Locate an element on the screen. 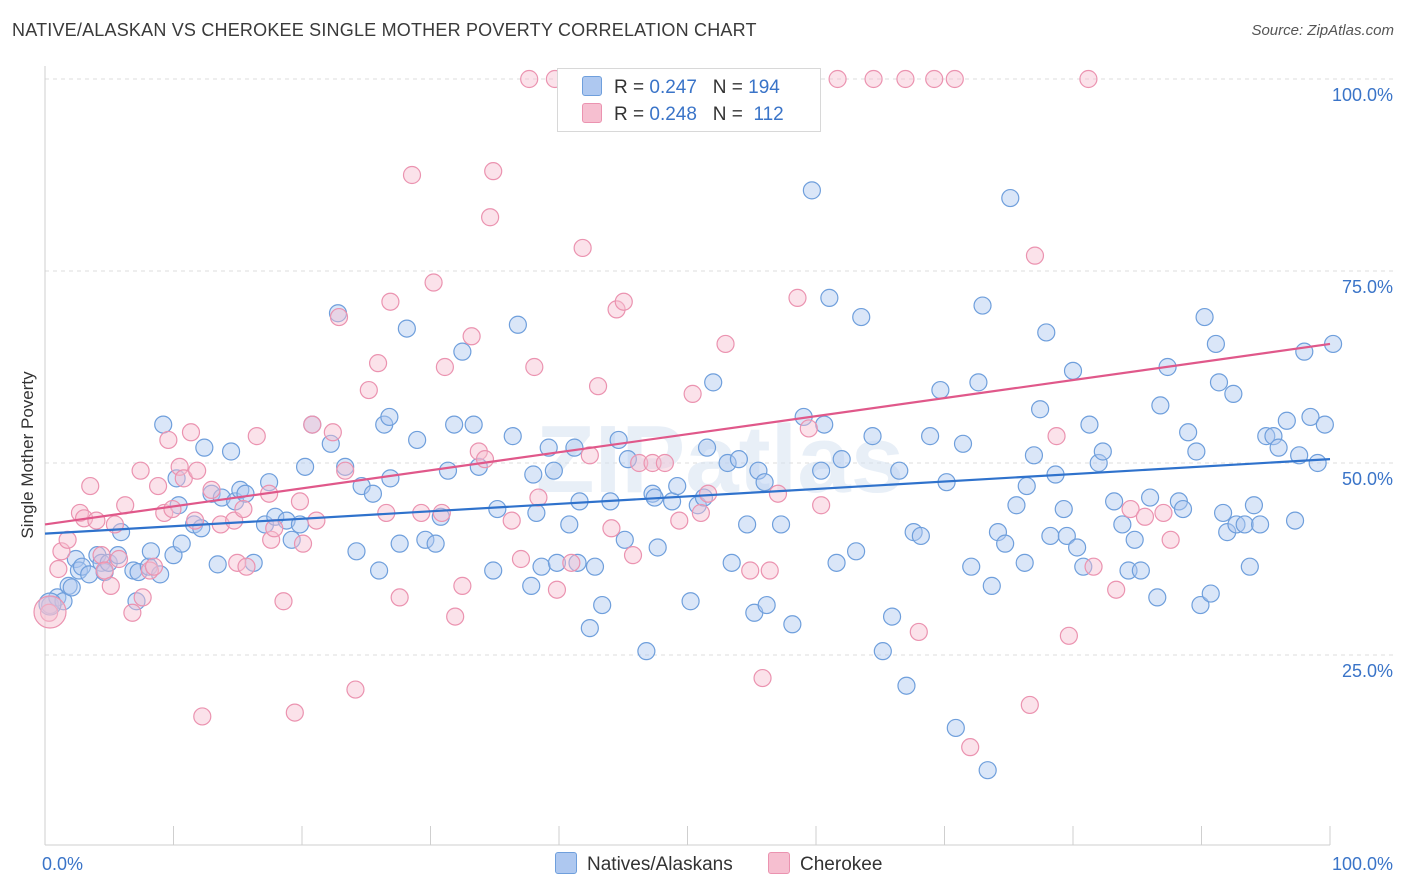  legend-n-value: 194 is located at coordinates (764, 87).